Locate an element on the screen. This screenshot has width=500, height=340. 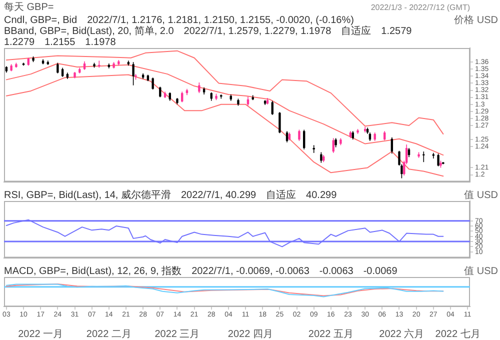
text: 1.2579 is located at coordinates (396, 31).